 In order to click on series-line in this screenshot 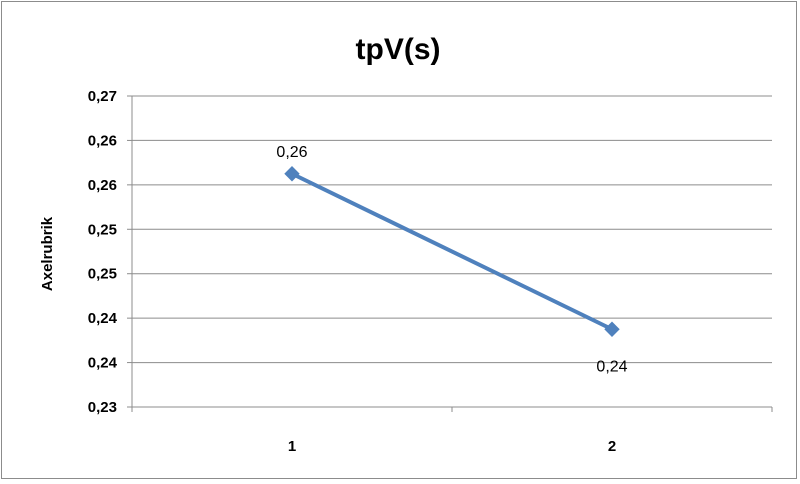, I will do `click(452, 251)`.